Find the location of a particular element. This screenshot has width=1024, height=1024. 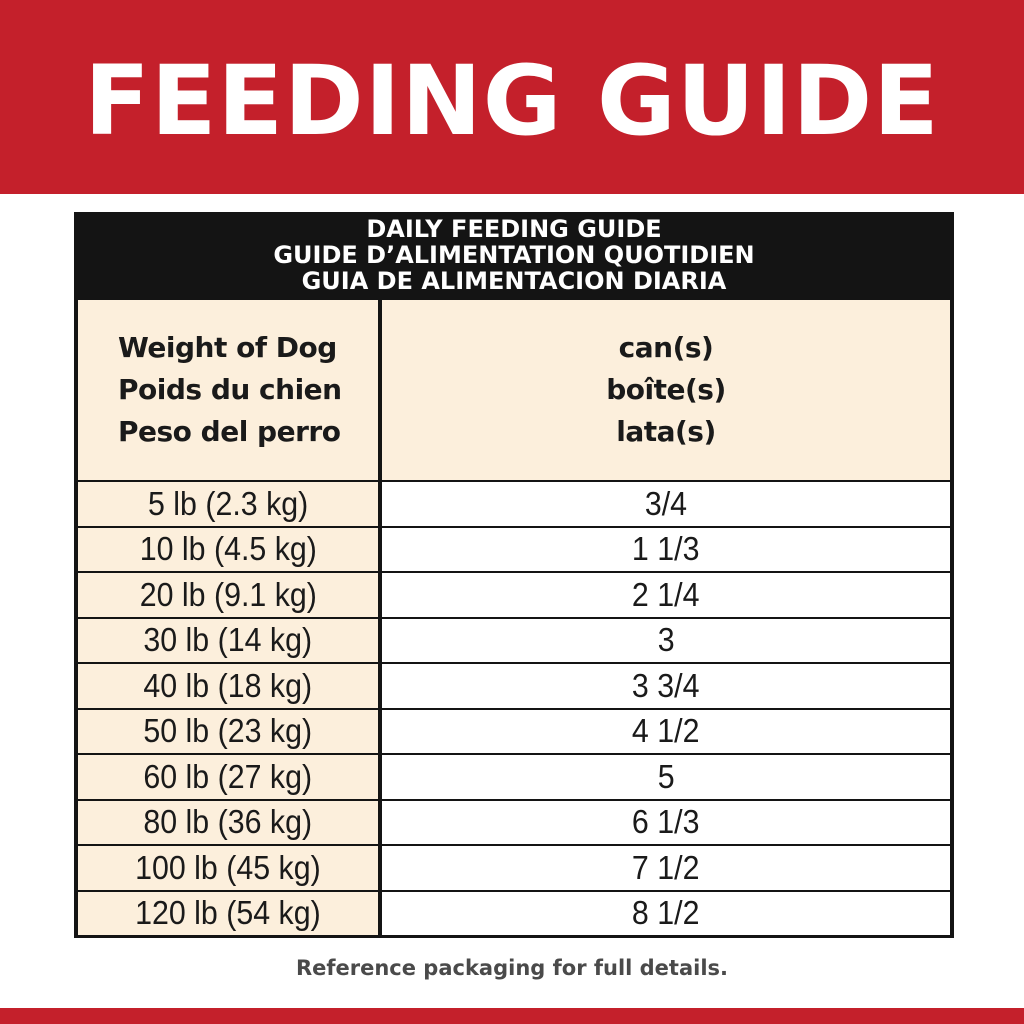

amount-value: 2 1/4 is located at coordinates (666, 594).